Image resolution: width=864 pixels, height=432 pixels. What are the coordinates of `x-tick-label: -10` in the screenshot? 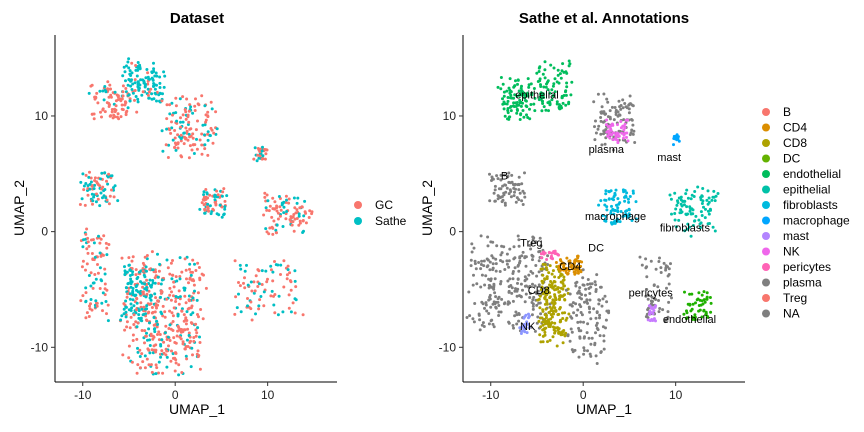 It's located at (83, 395).